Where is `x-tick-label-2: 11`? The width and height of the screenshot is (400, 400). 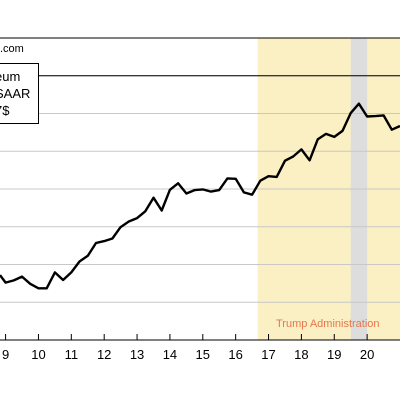
x-tick-label-2: 11 is located at coordinates (72, 354).